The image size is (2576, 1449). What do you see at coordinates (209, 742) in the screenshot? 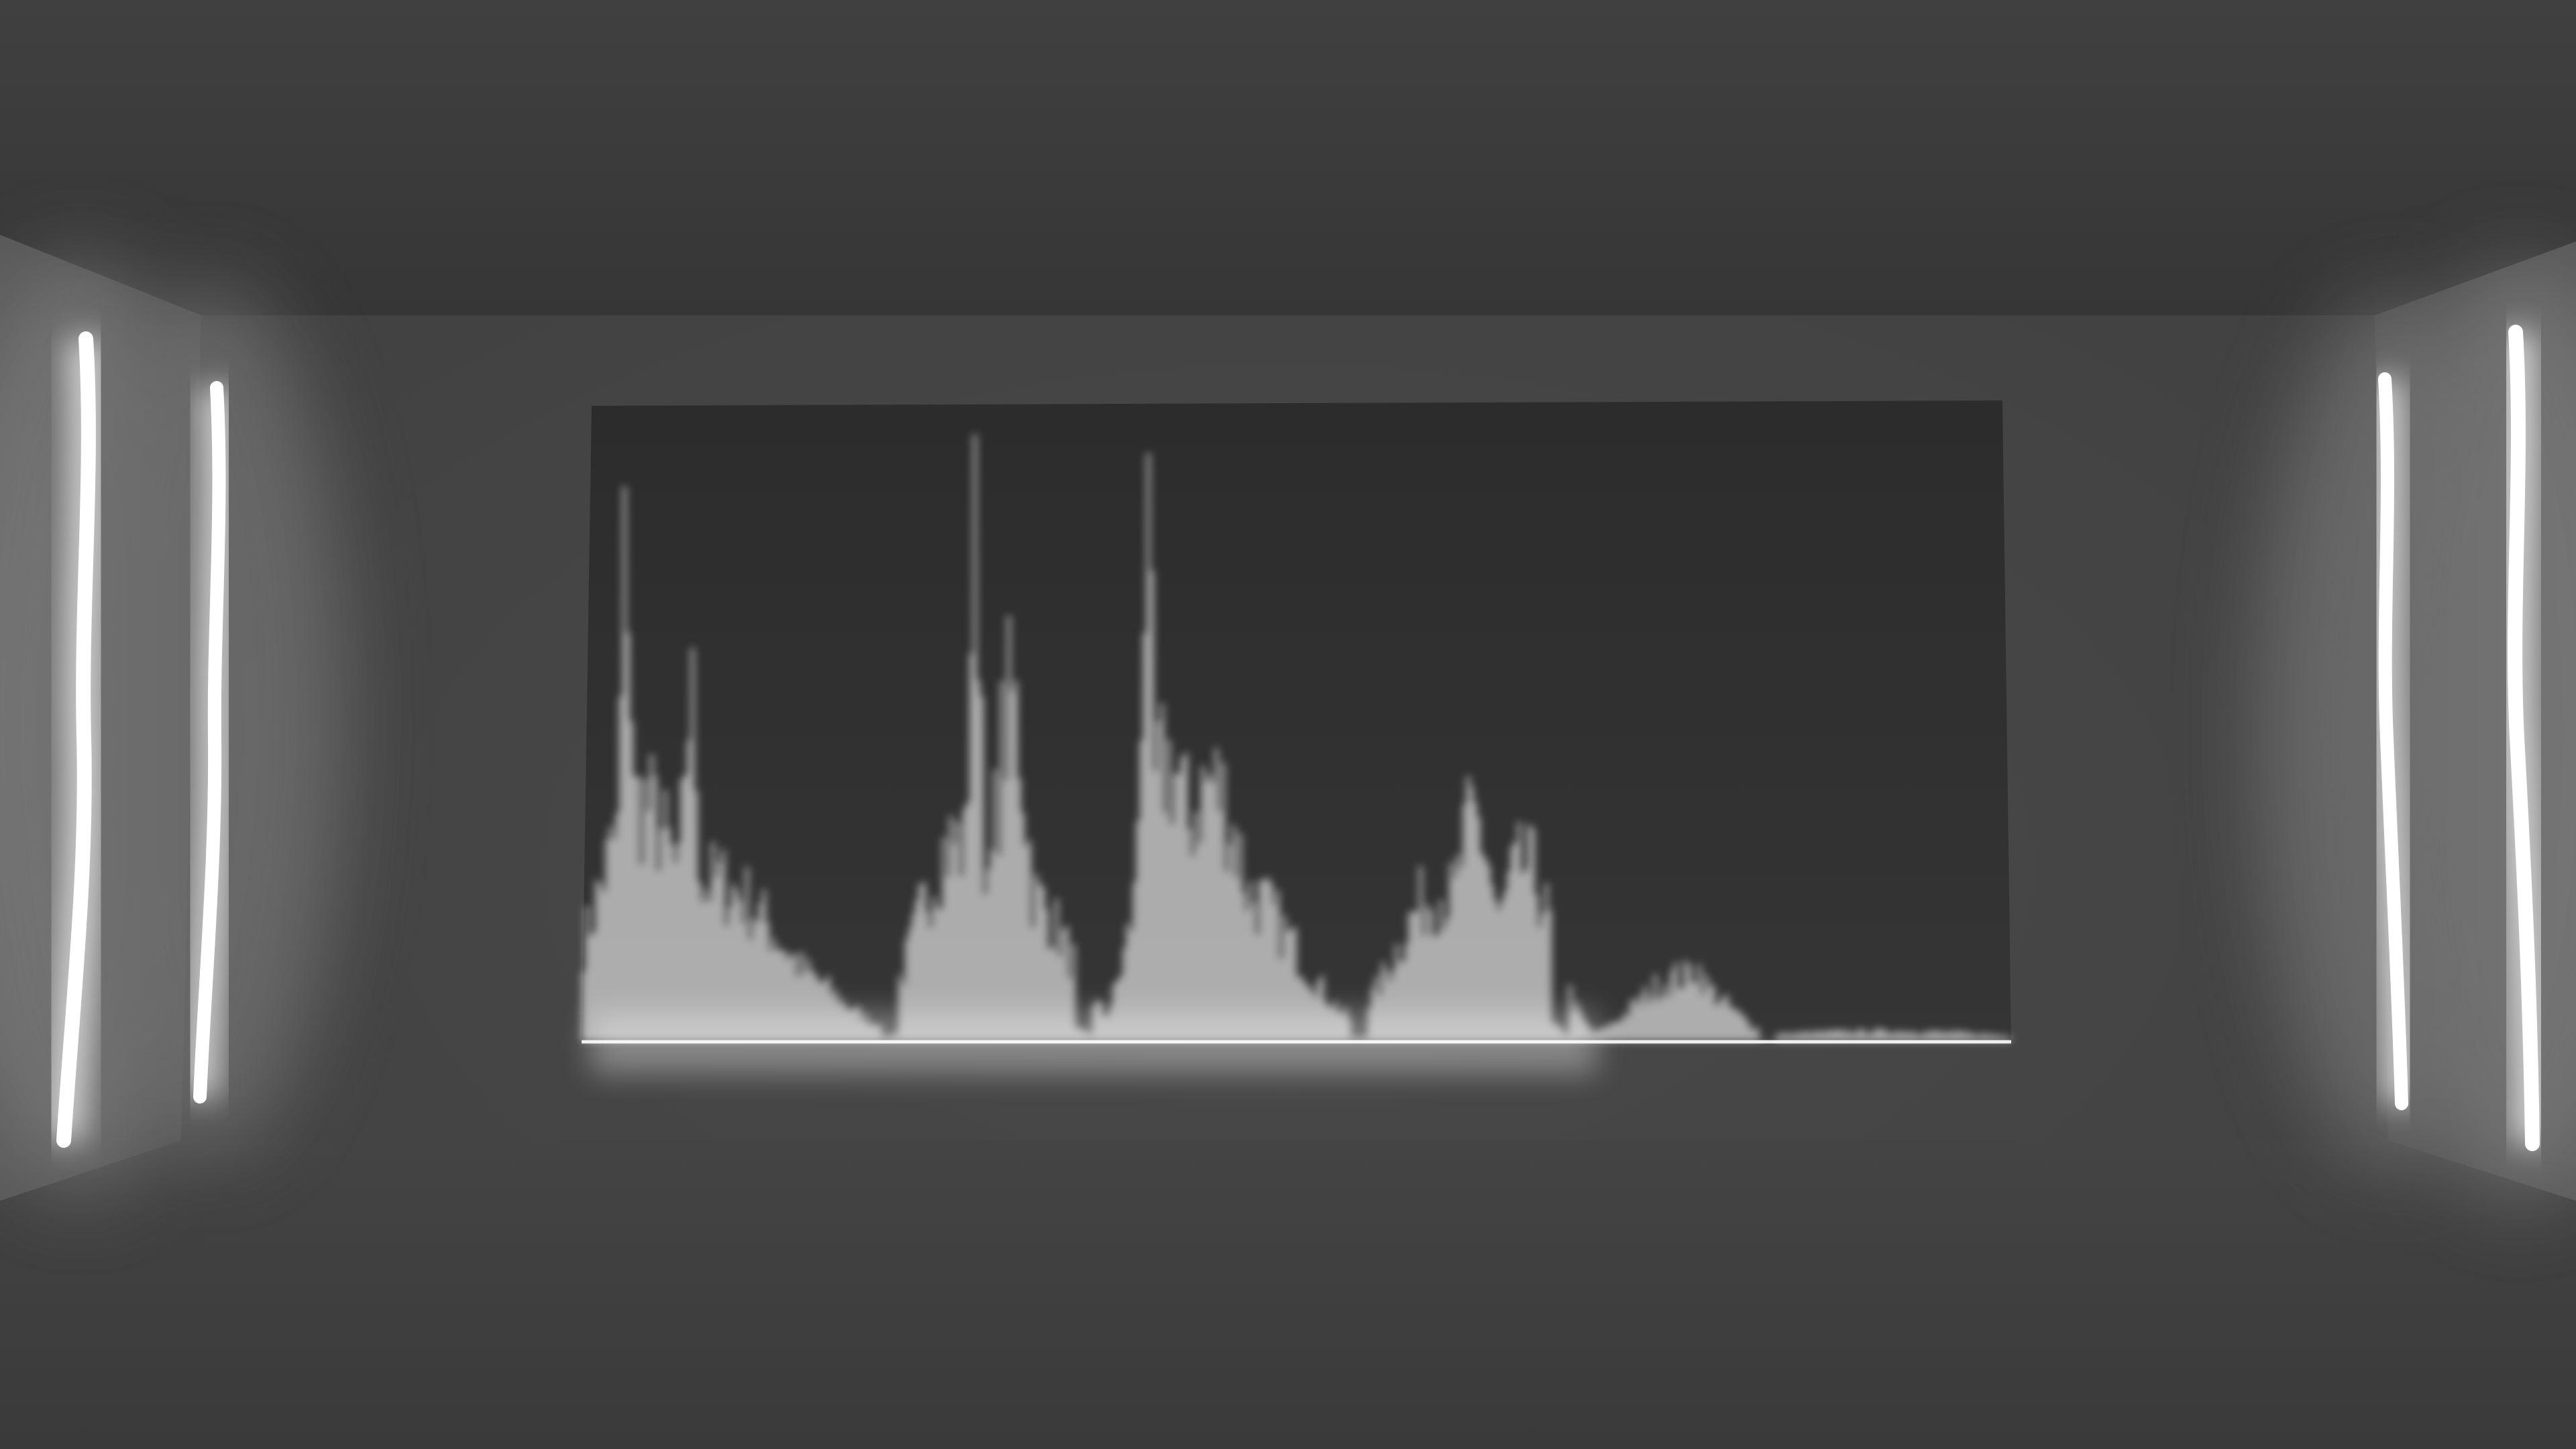
I see `left-inner-light-tube` at bounding box center [209, 742].